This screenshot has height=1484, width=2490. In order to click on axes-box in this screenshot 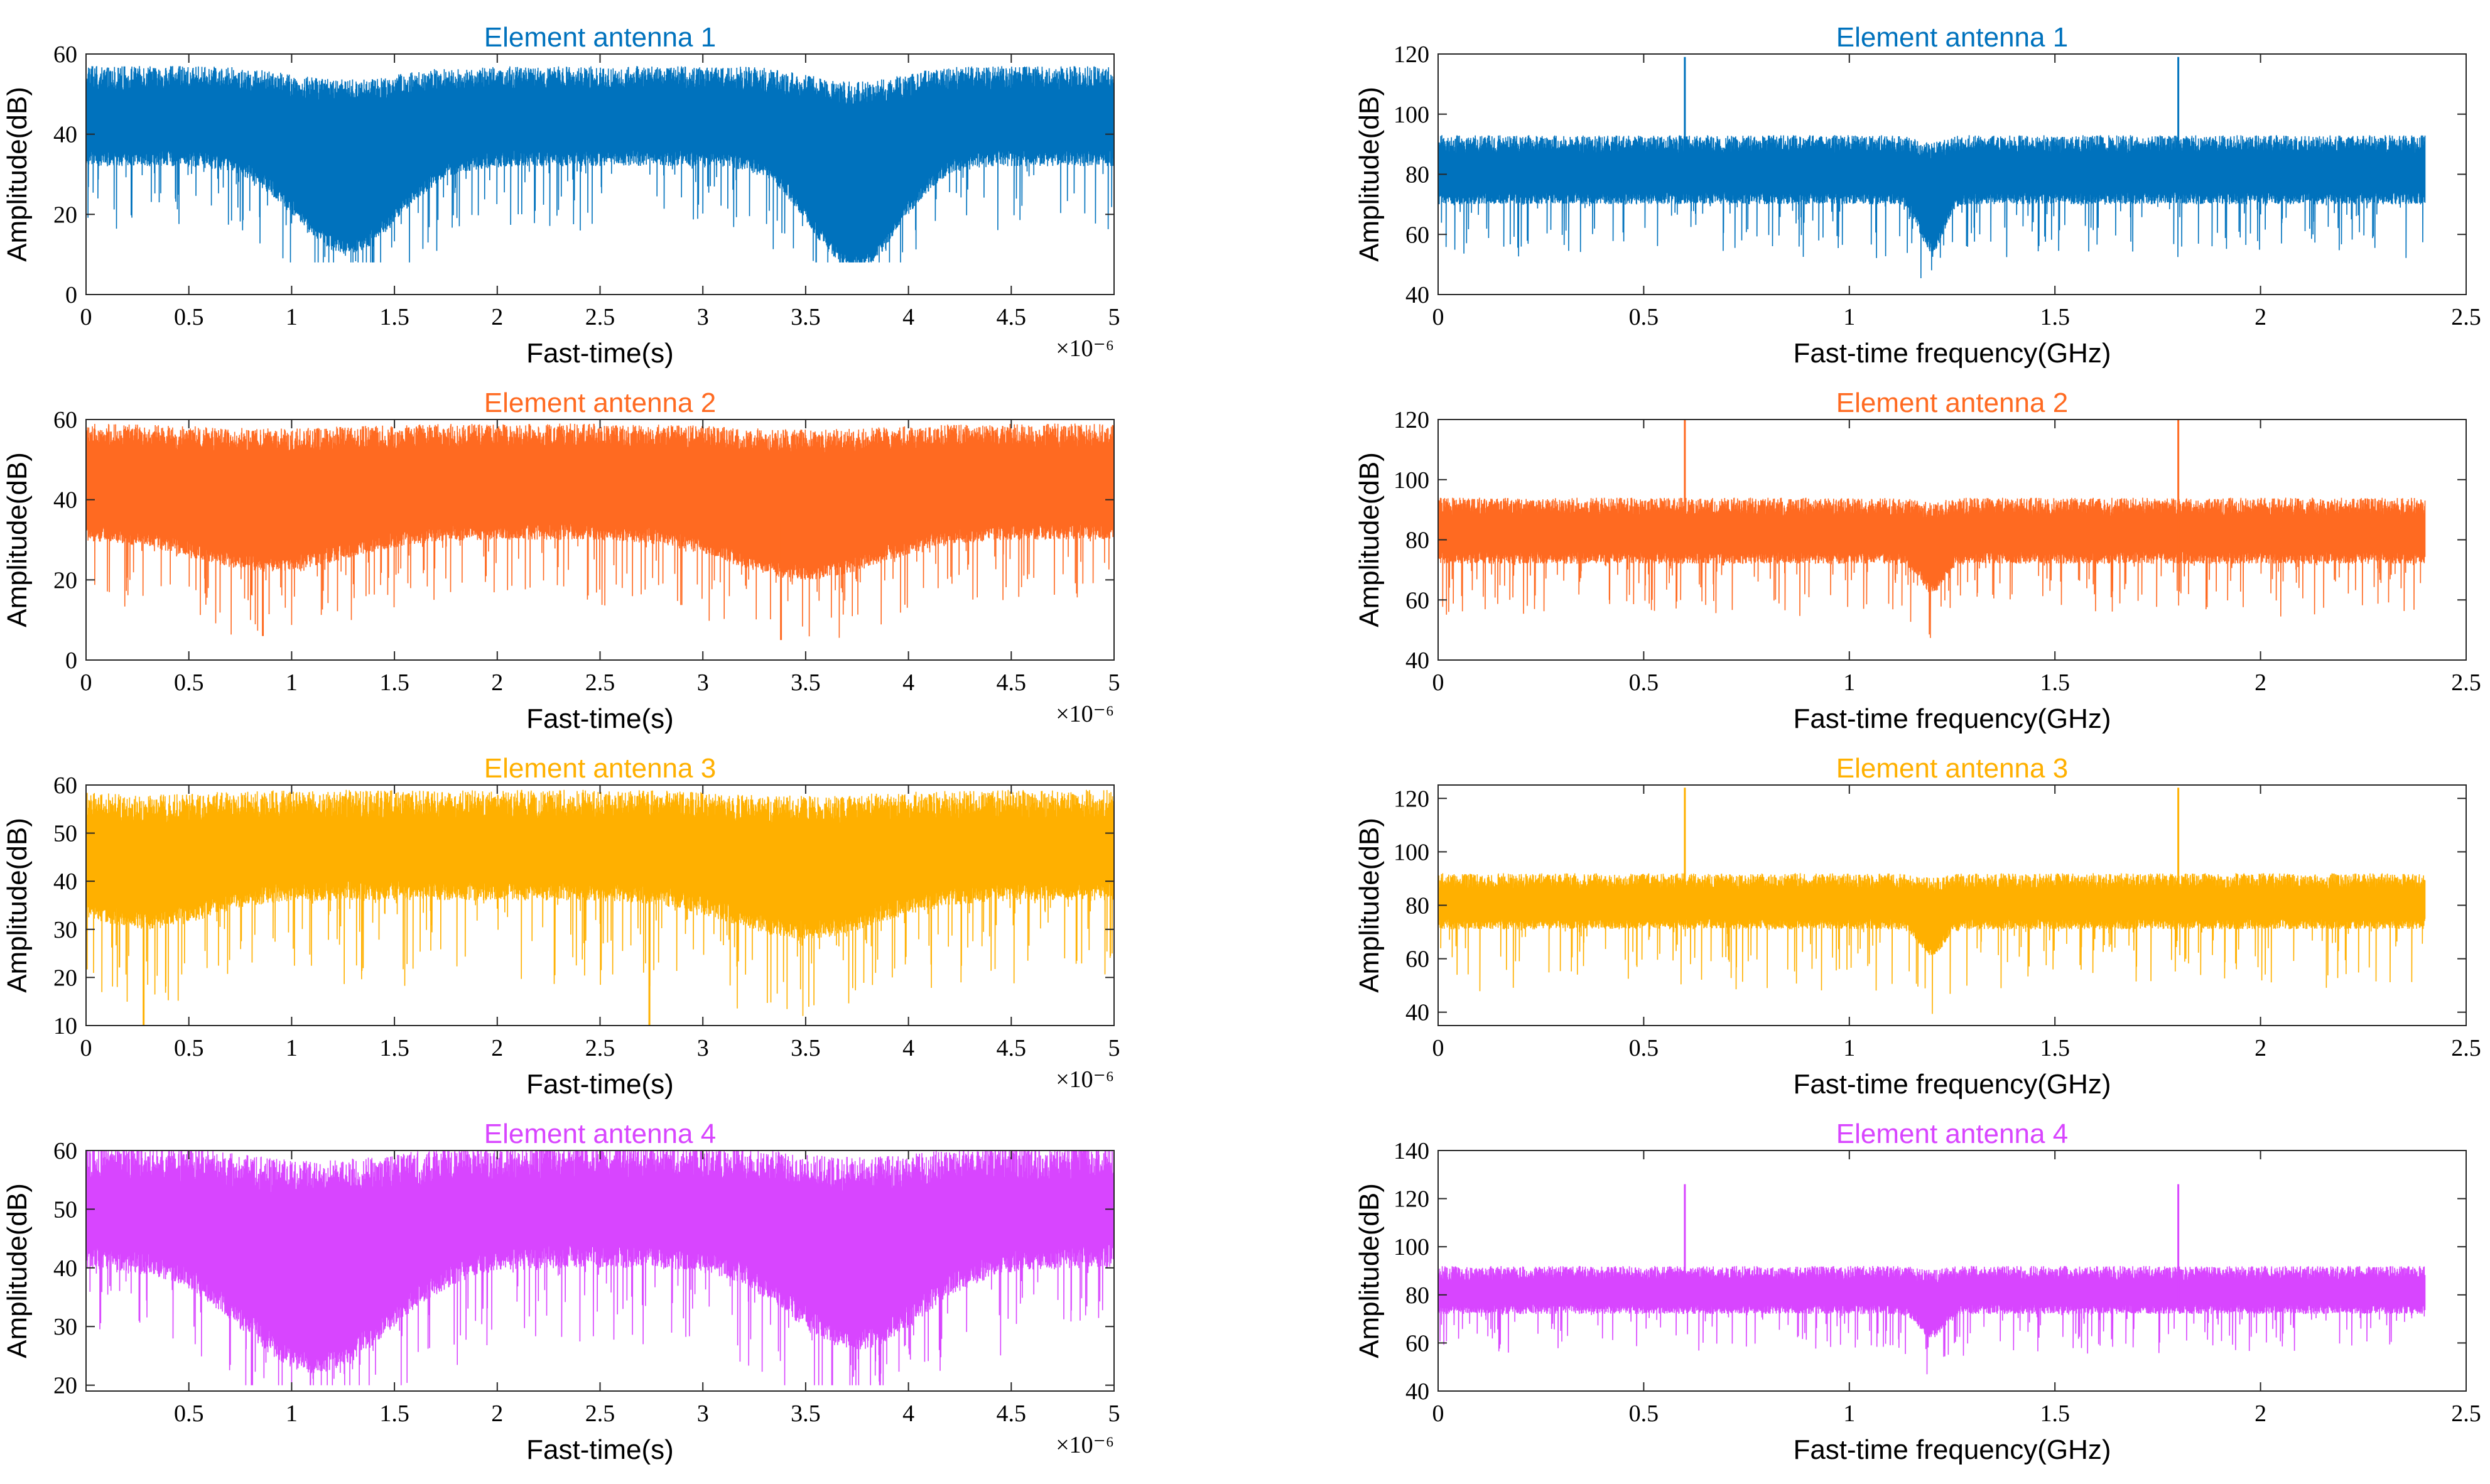, I will do `click(1952, 1271)`.